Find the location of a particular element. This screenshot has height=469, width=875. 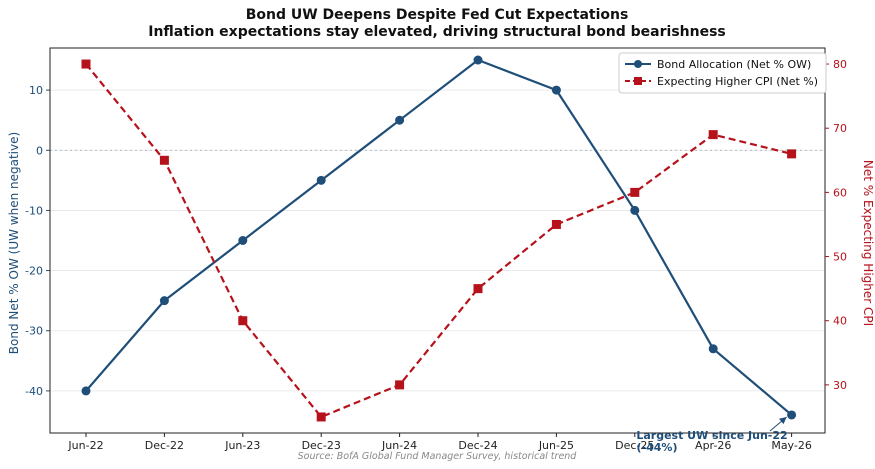

x-tick-label: Dec-22 is located at coordinates (164, 445).